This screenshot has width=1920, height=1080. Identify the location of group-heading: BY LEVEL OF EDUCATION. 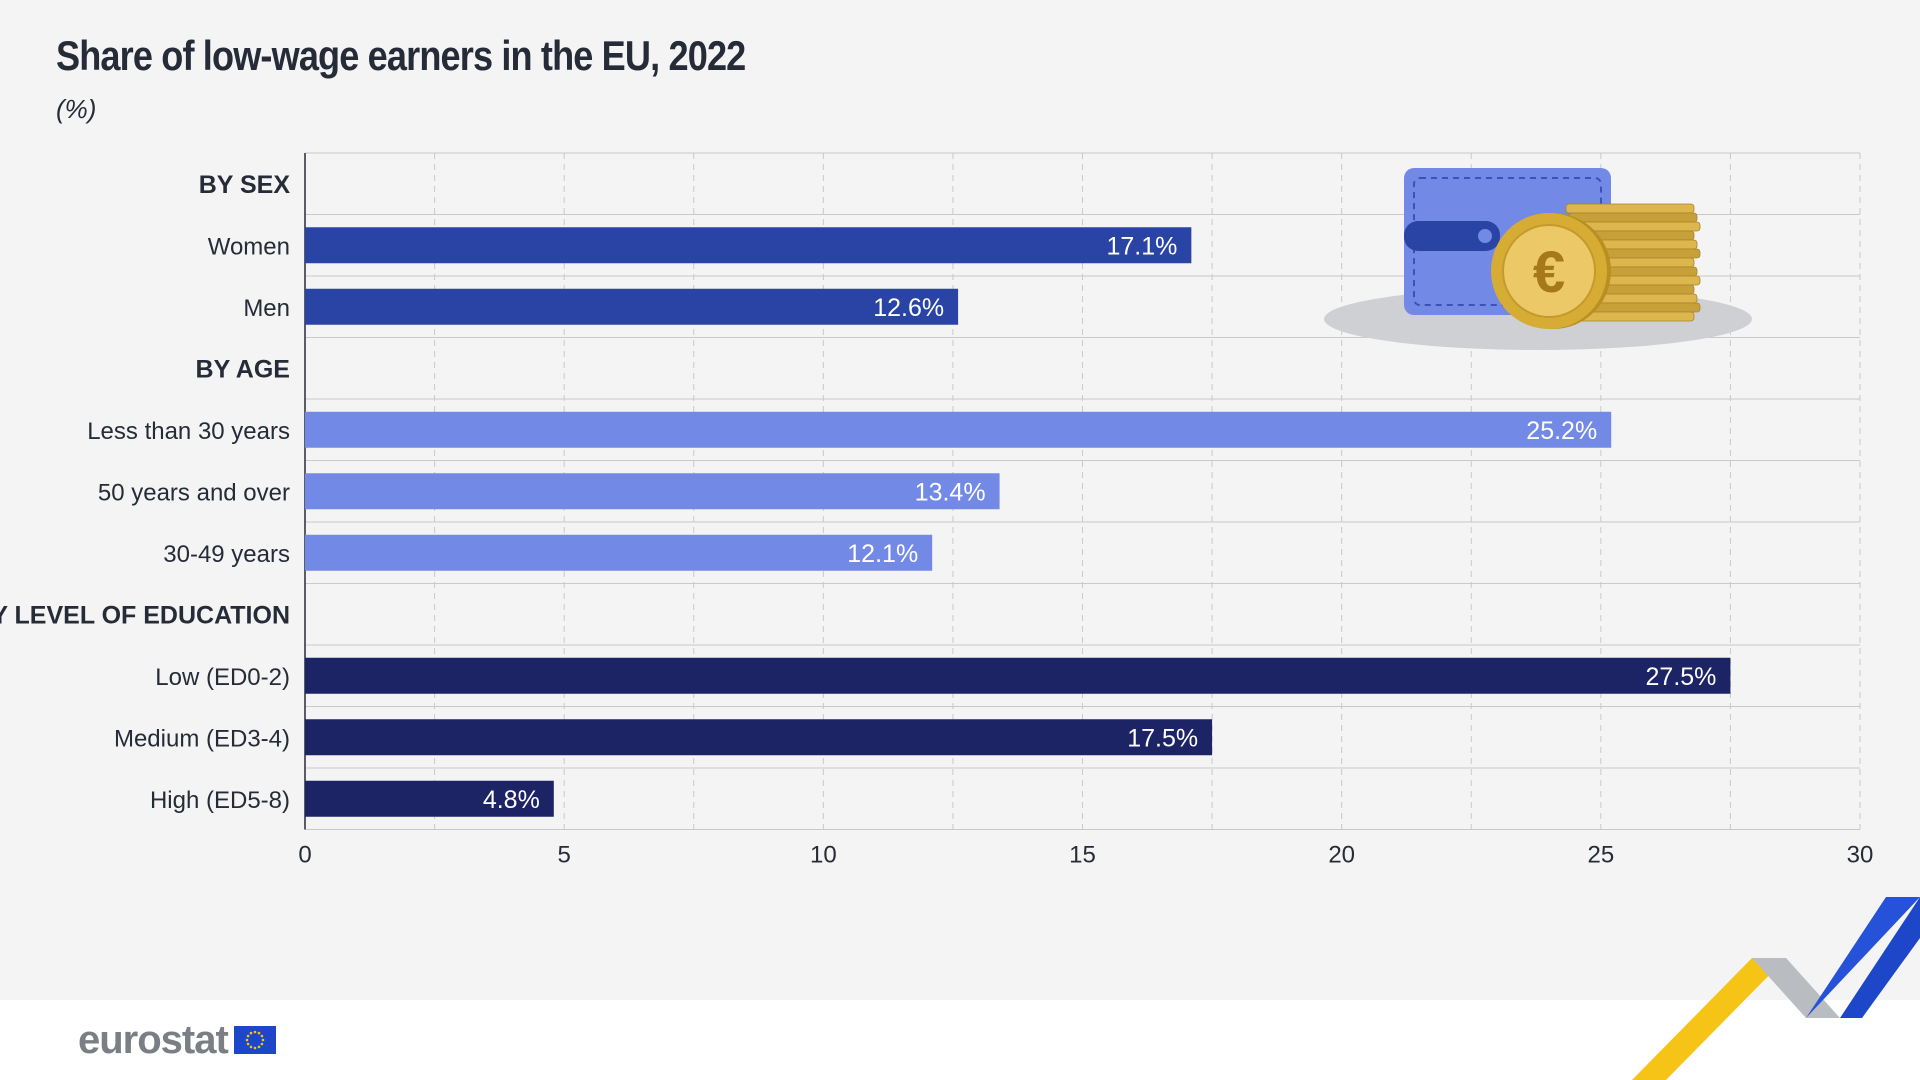
(145, 615).